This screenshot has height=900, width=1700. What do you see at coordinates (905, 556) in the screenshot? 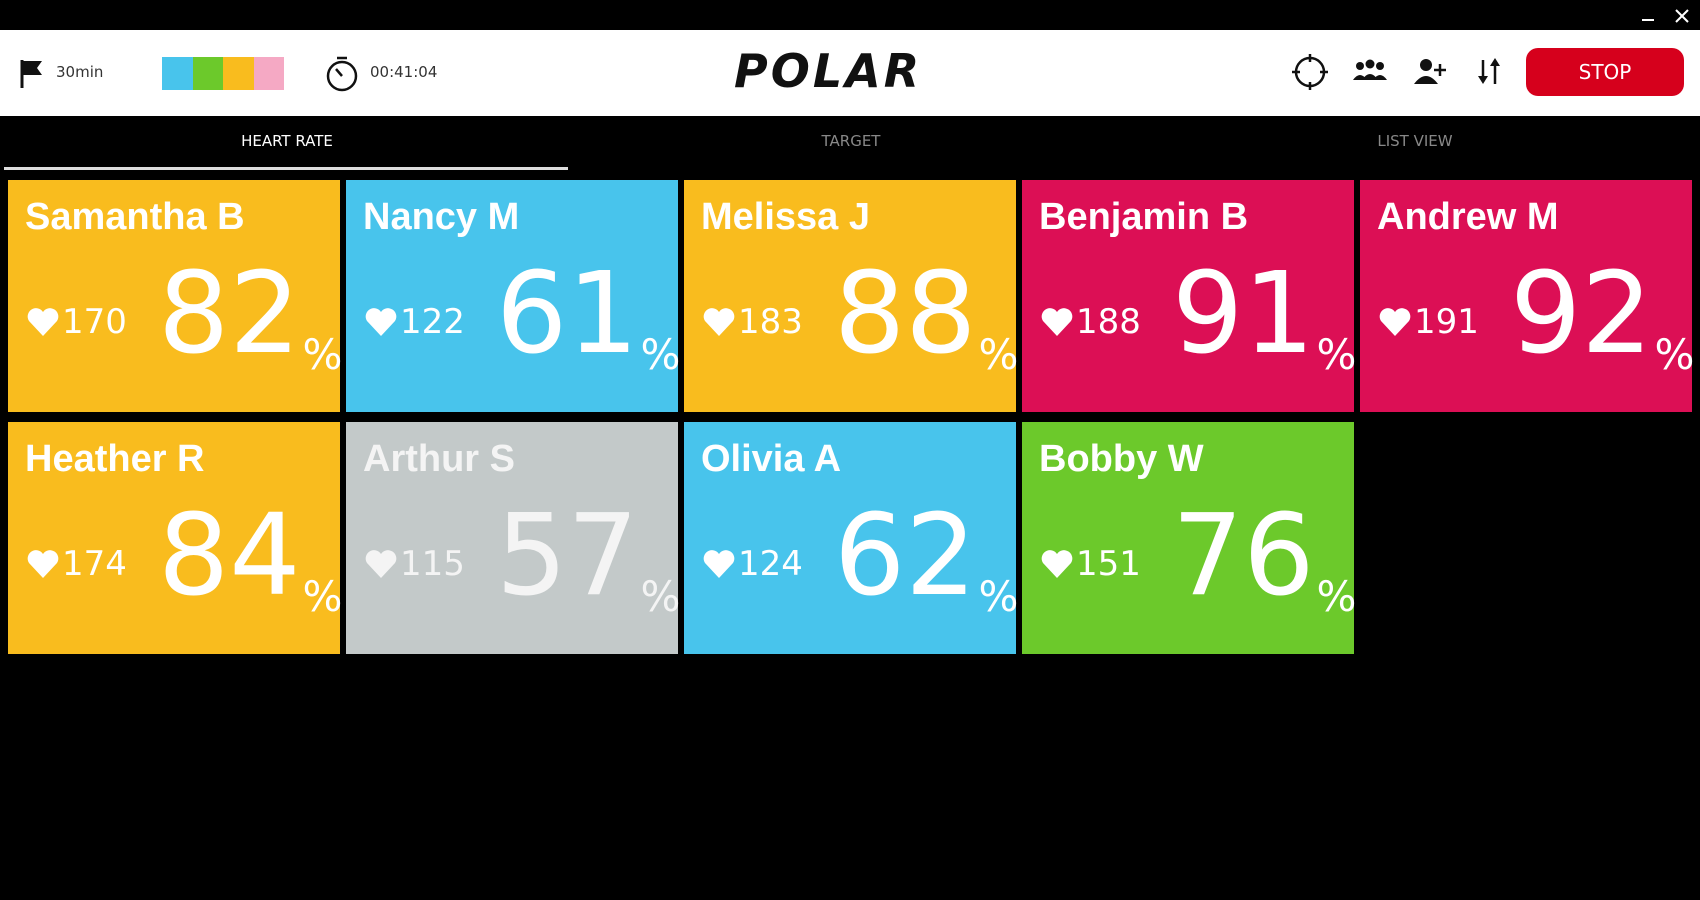
I see `percent: 62` at bounding box center [905, 556].